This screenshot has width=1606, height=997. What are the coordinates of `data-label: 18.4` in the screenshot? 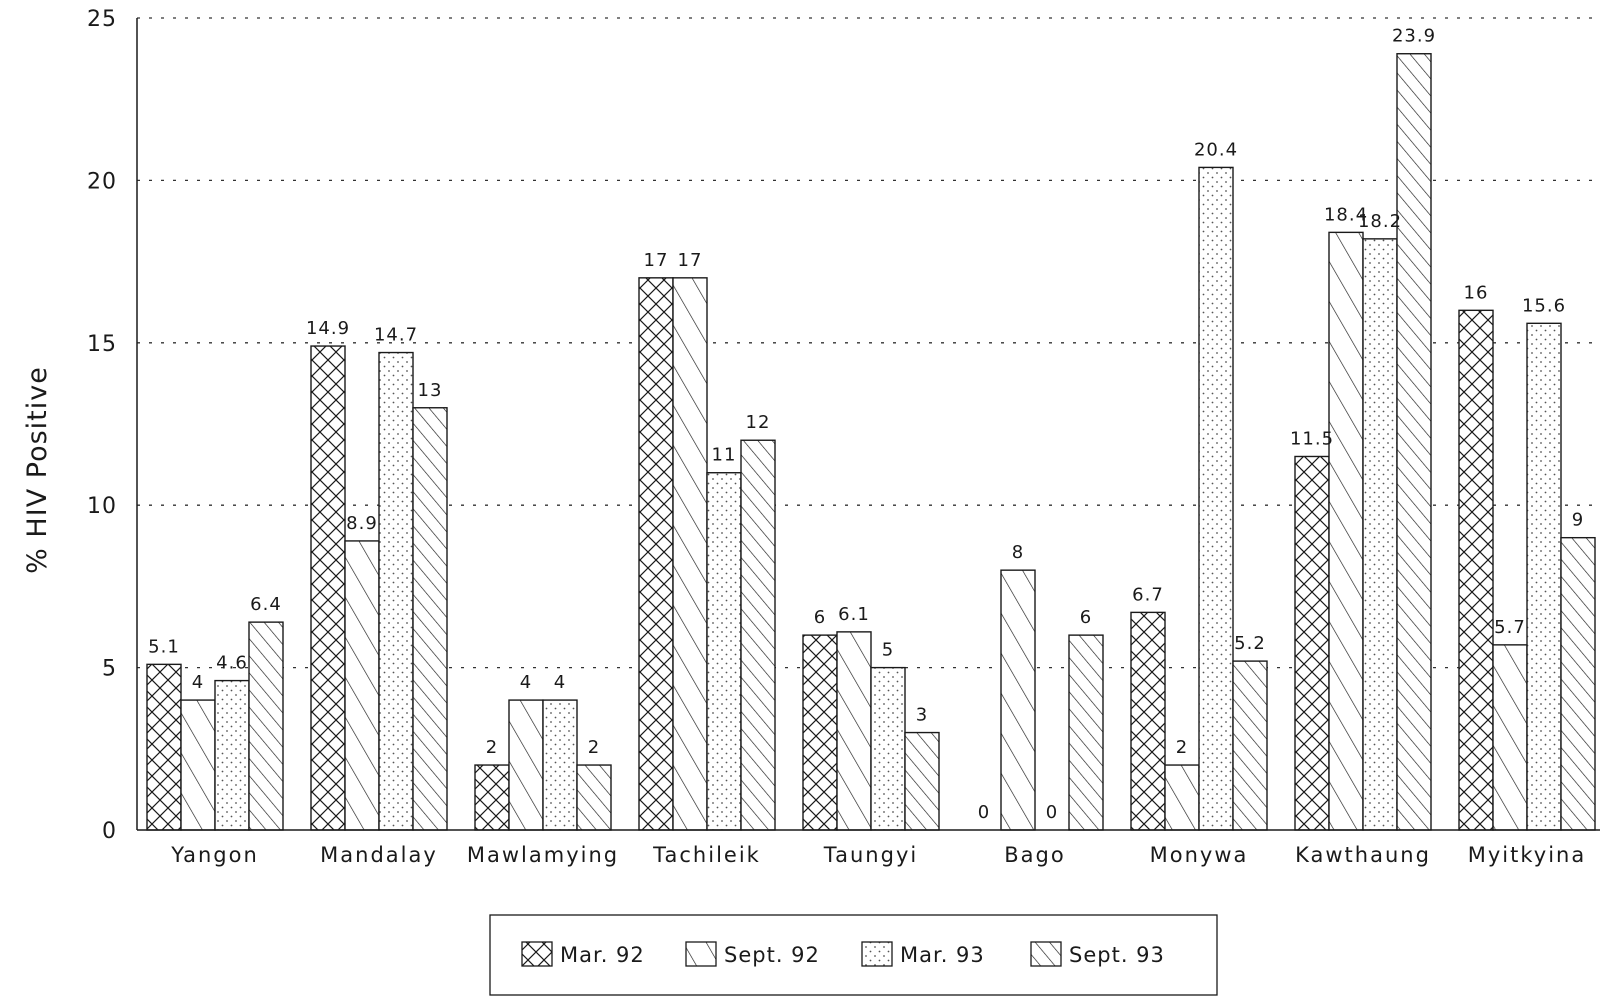 It's located at (1346, 214).